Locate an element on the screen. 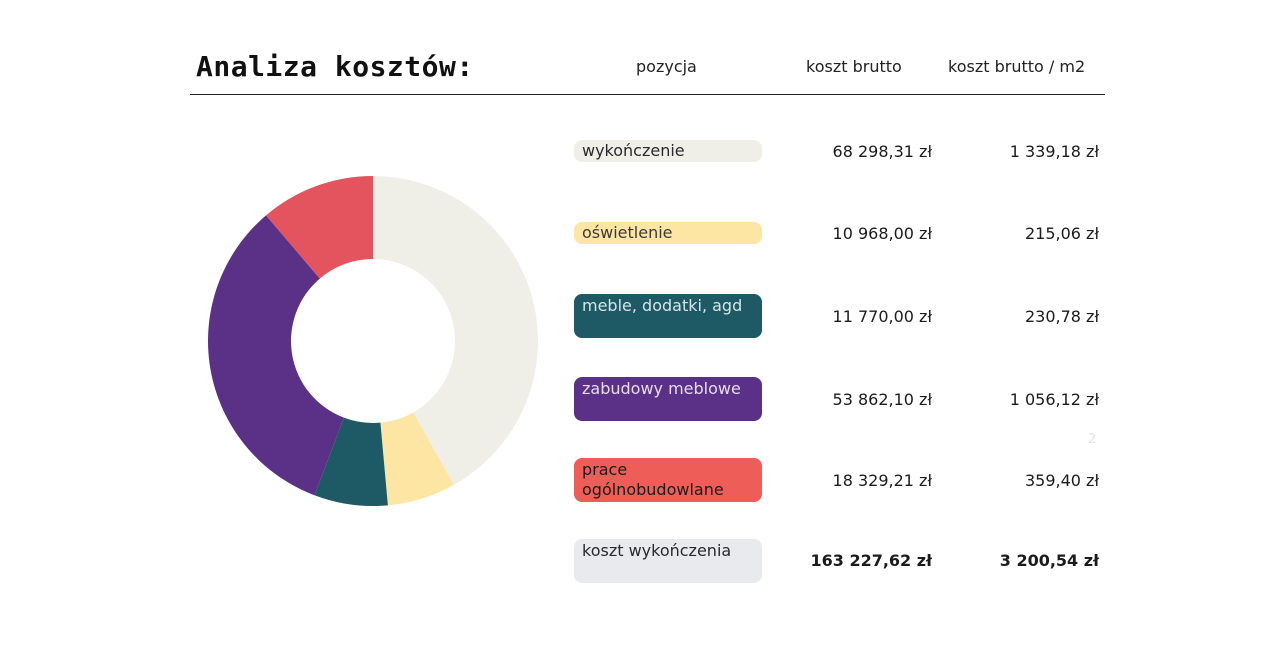  header-divider is located at coordinates (647, 94).